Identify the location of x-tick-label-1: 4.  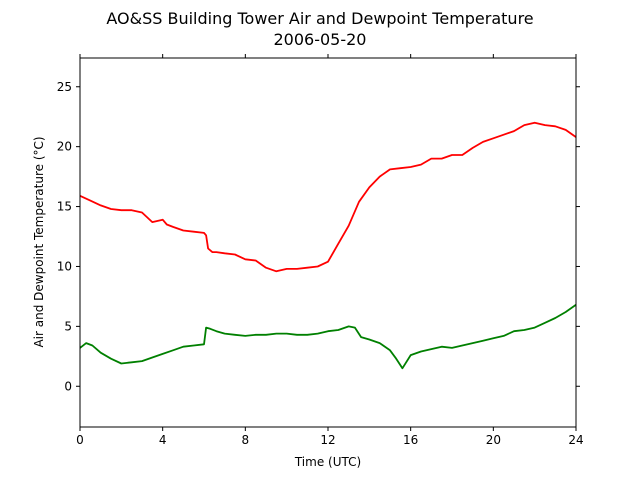
(163, 440).